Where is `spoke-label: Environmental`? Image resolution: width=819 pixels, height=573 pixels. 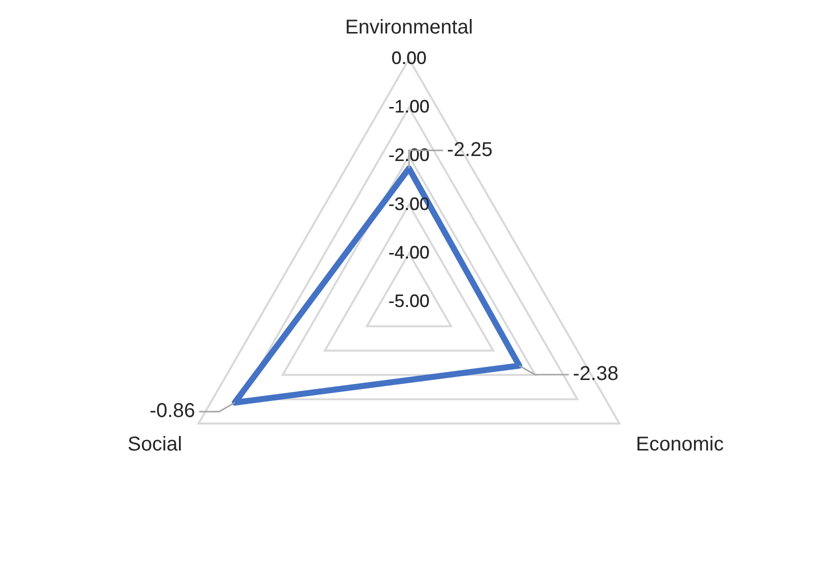 spoke-label: Environmental is located at coordinates (409, 27).